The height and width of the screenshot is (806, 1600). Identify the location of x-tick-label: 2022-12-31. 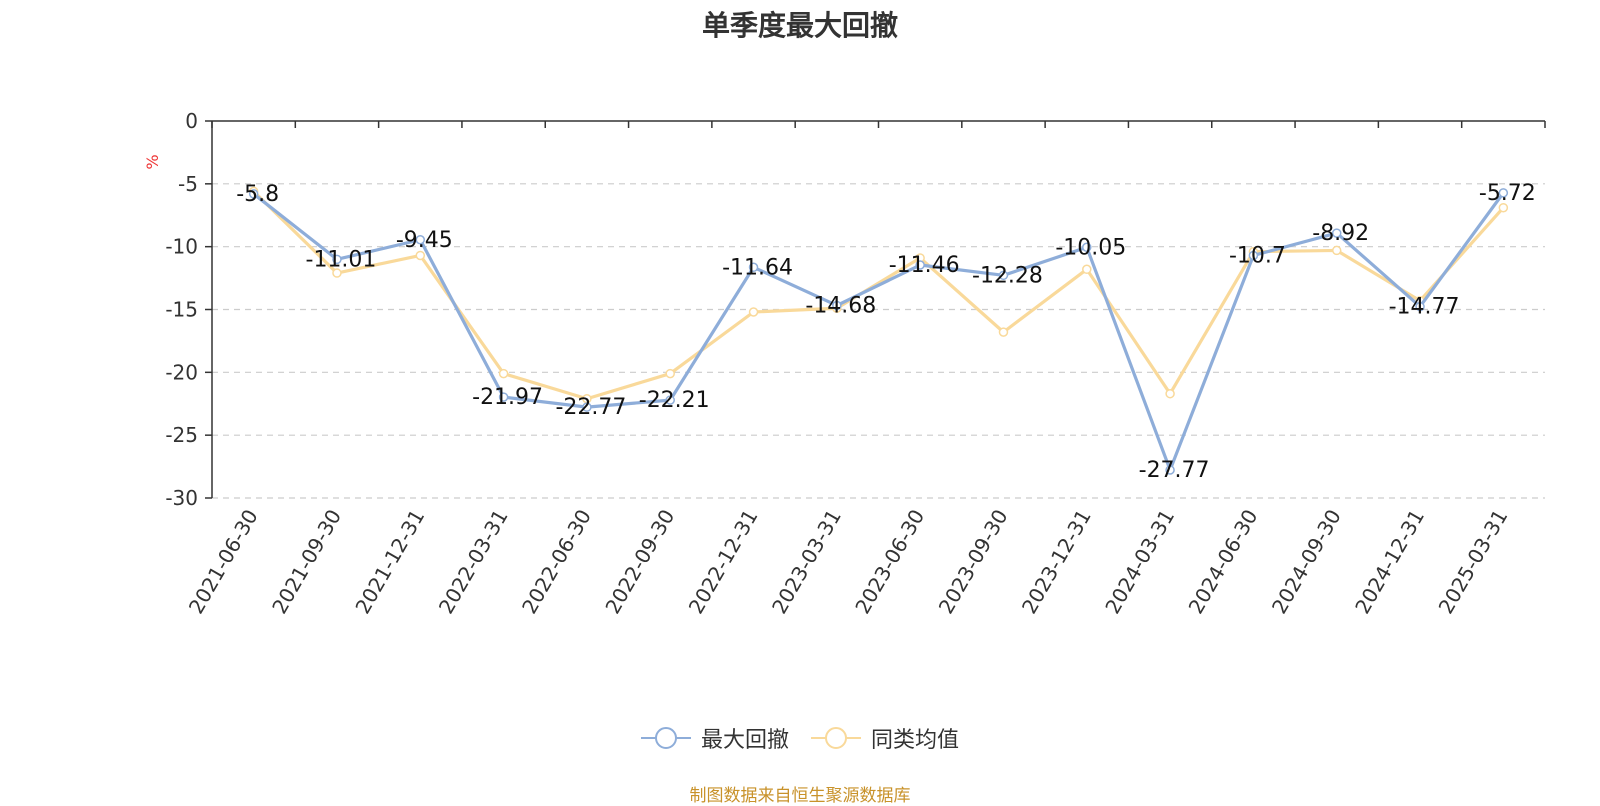
(723, 561).